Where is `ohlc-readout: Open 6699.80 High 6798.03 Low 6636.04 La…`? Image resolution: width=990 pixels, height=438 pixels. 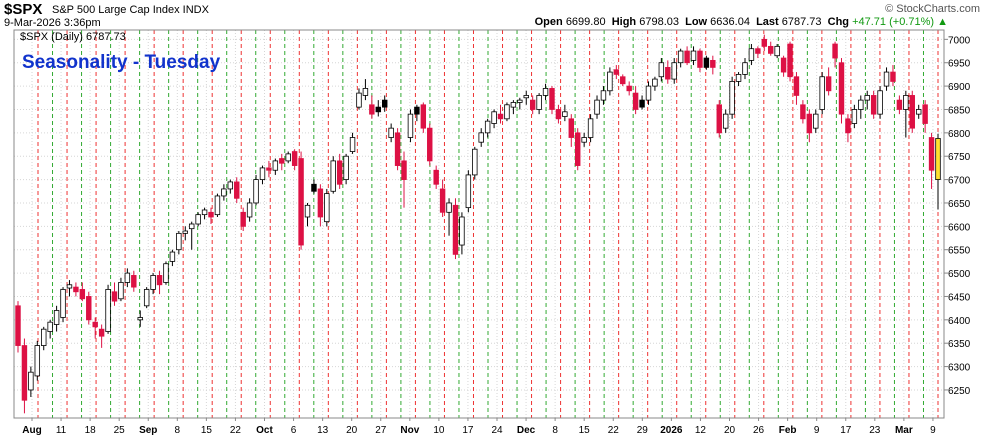
ohlc-readout: Open 6699.80 High 6798.03 Low 6636.04 La… is located at coordinates (741, 22).